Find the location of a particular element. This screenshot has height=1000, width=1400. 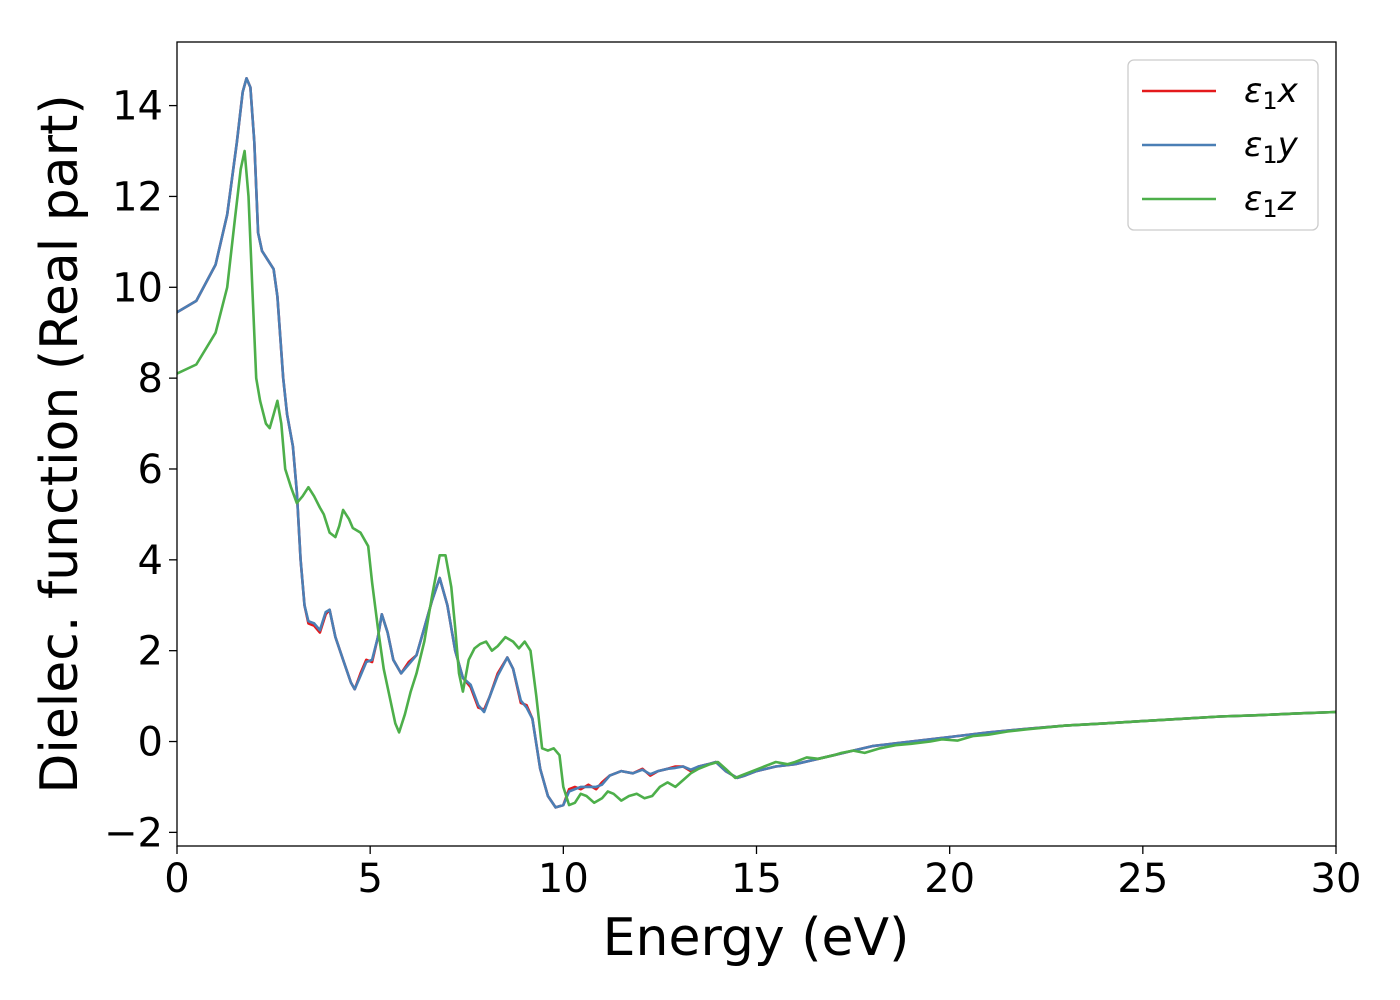

y-tick-label: 6 is located at coordinates (150, 470).